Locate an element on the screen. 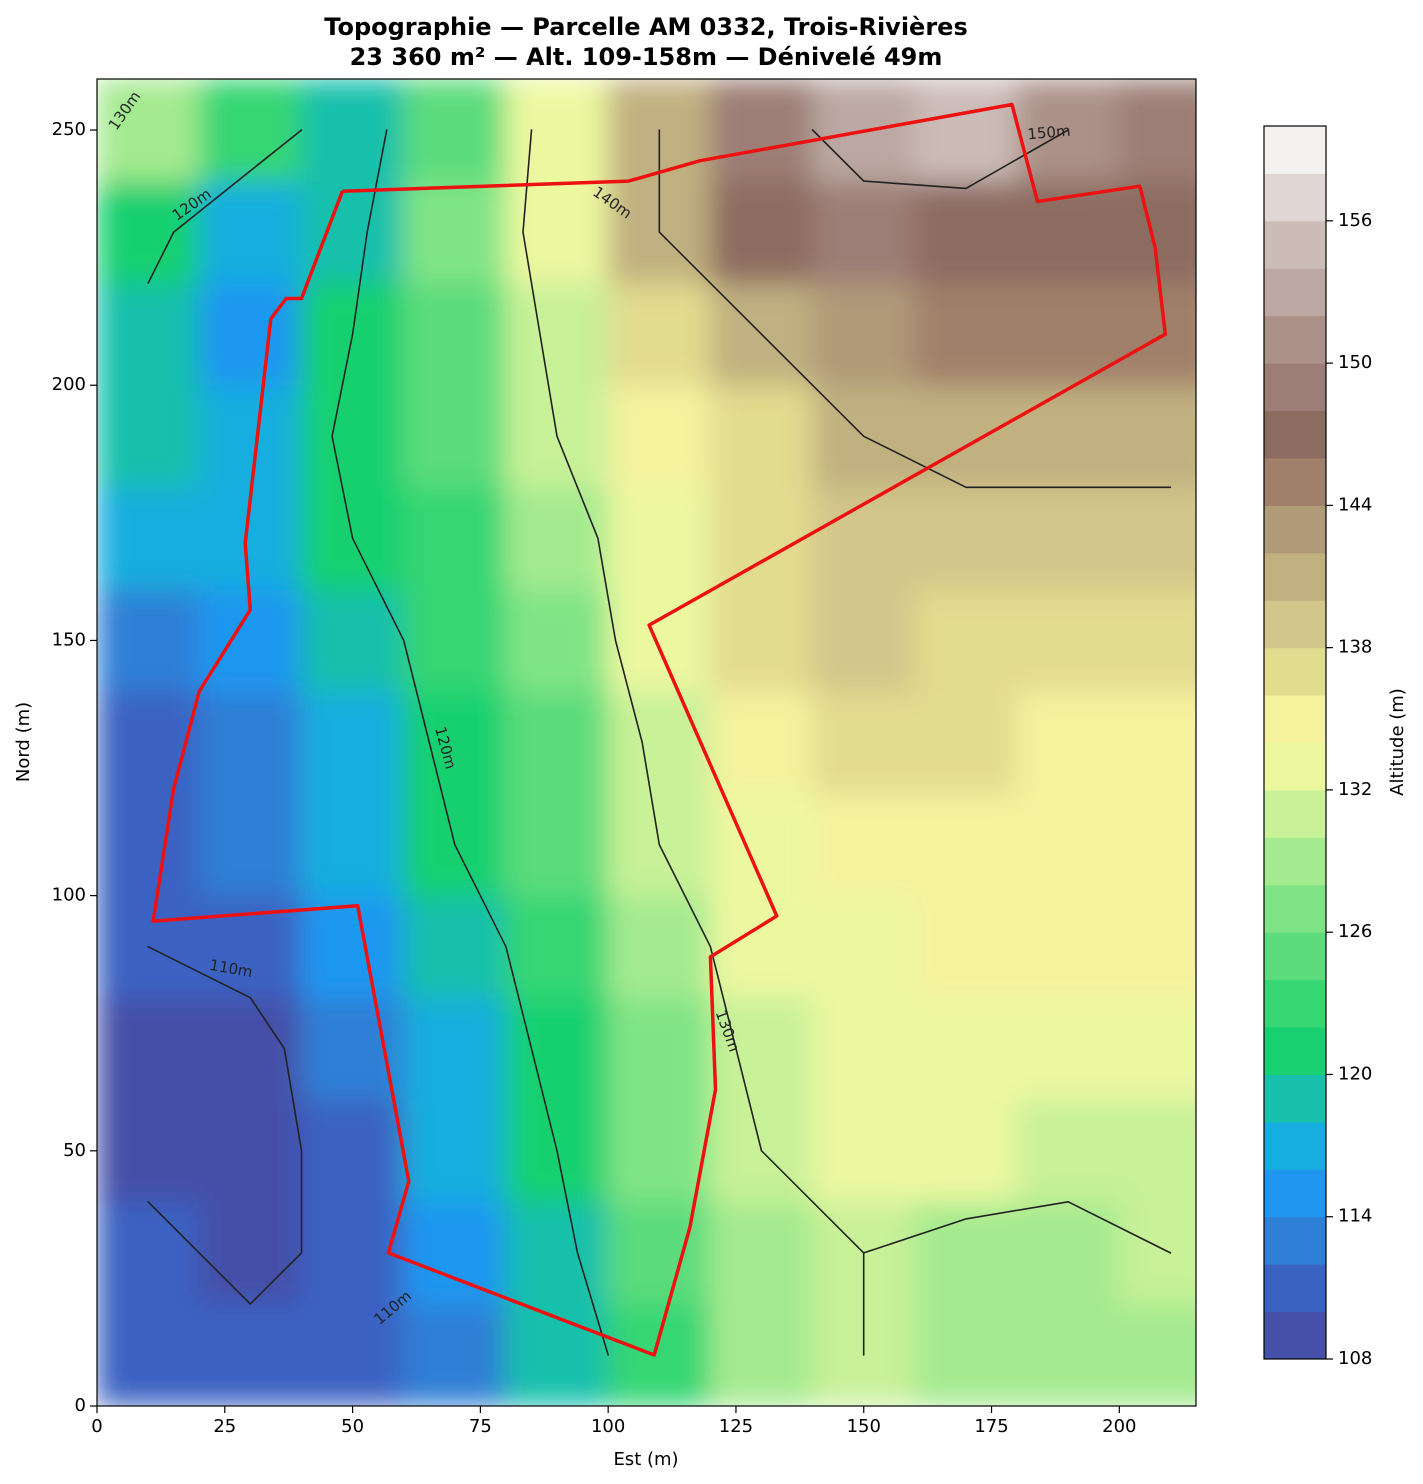 The width and height of the screenshot is (1423, 1484). colorbar-tick-label: 114 is located at coordinates (1355, 1216).